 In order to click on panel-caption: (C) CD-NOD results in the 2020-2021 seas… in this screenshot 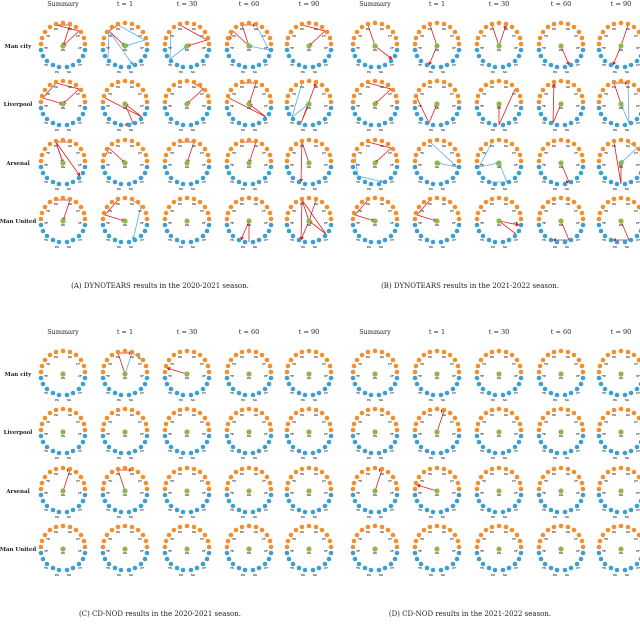, I will do `click(160, 614)`.